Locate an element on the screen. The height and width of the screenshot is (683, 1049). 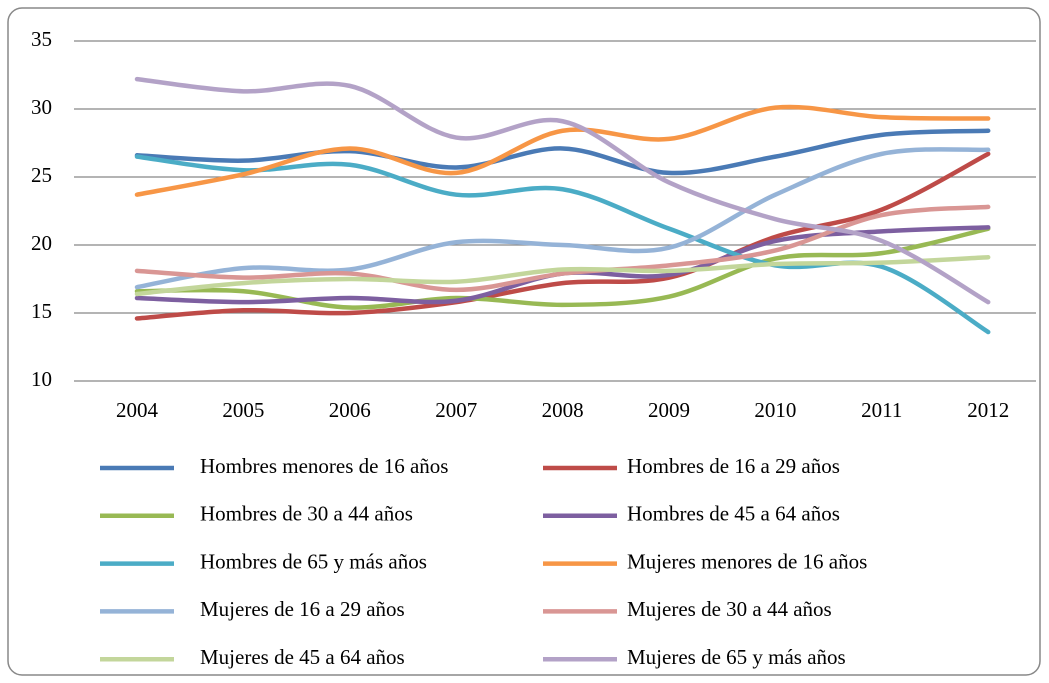
legend-label: Mujeres menores de 16 años is located at coordinates (747, 561).